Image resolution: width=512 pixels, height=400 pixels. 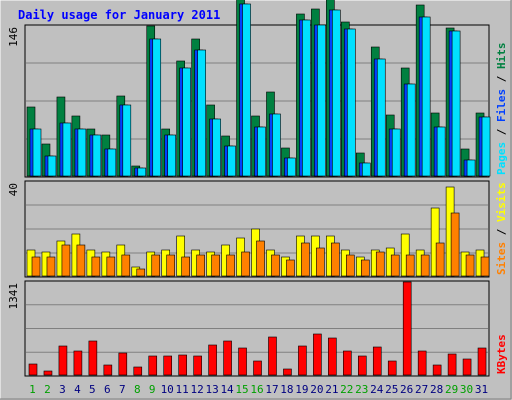 I want to click on x-tick-label-day-9: 9, so click(x=152, y=389).